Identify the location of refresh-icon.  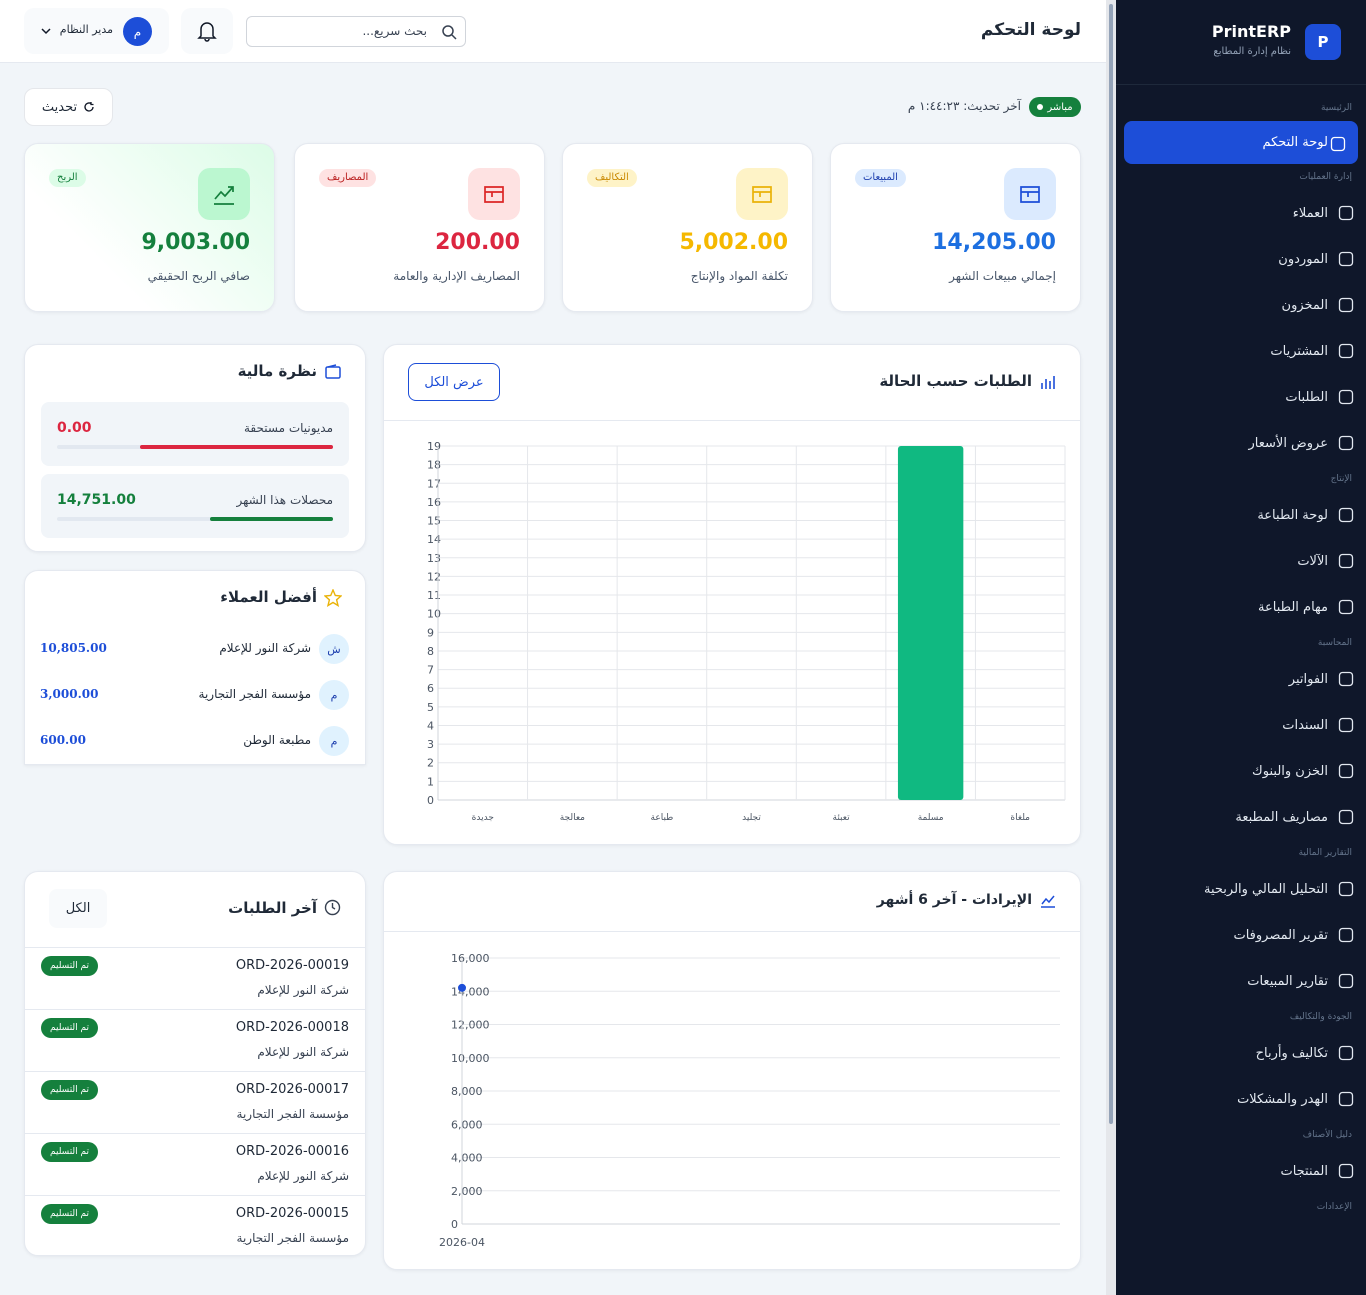
(89, 107).